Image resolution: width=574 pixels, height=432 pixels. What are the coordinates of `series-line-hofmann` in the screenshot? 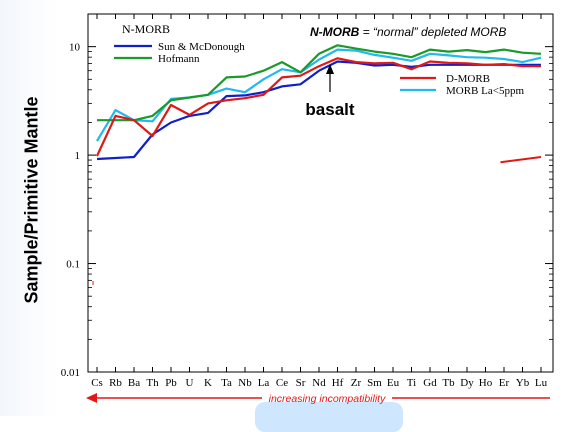 It's located at (319, 83).